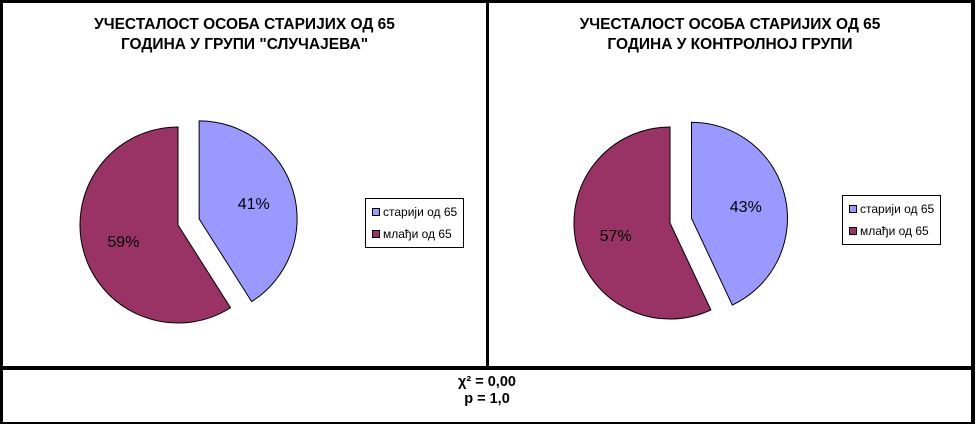  I want to click on pie-chart-control: 43% 57%, so click(680, 220).